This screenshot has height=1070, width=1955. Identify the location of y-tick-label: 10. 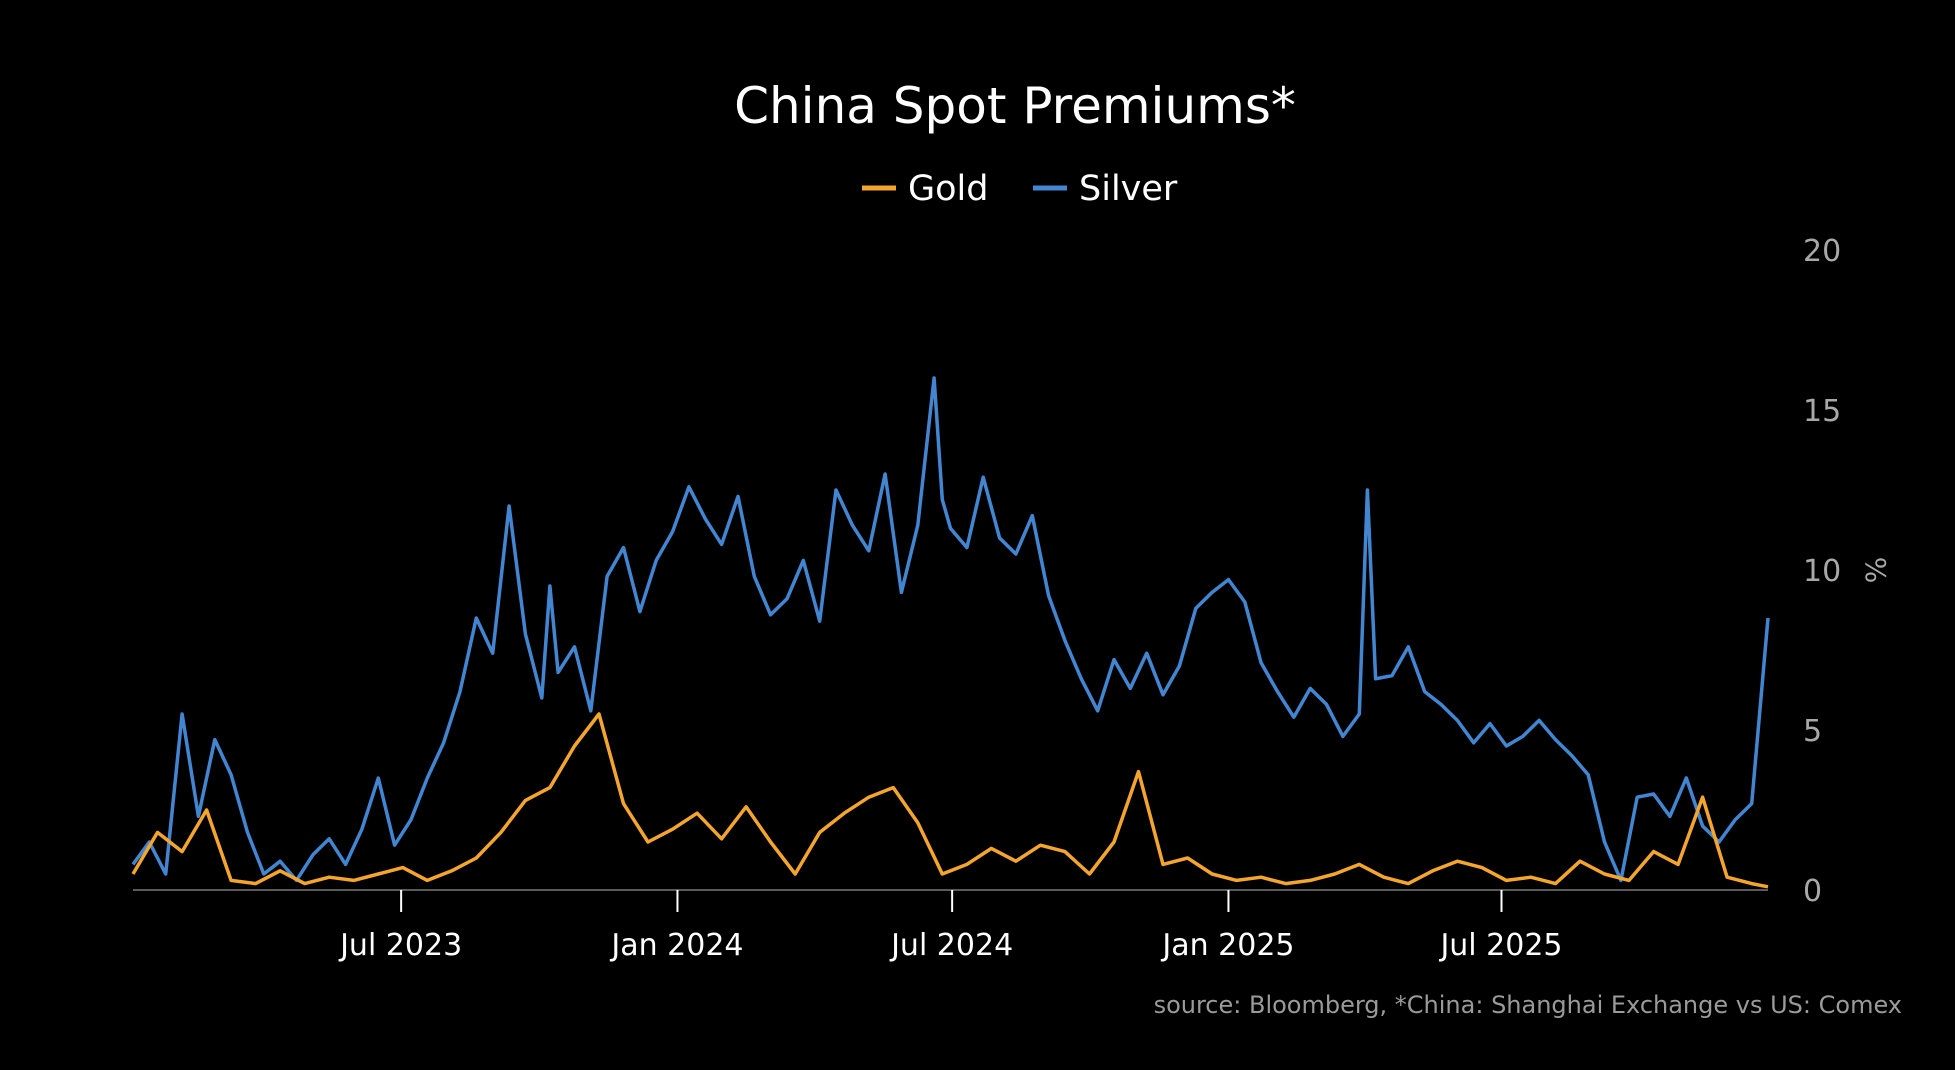
(1822, 571).